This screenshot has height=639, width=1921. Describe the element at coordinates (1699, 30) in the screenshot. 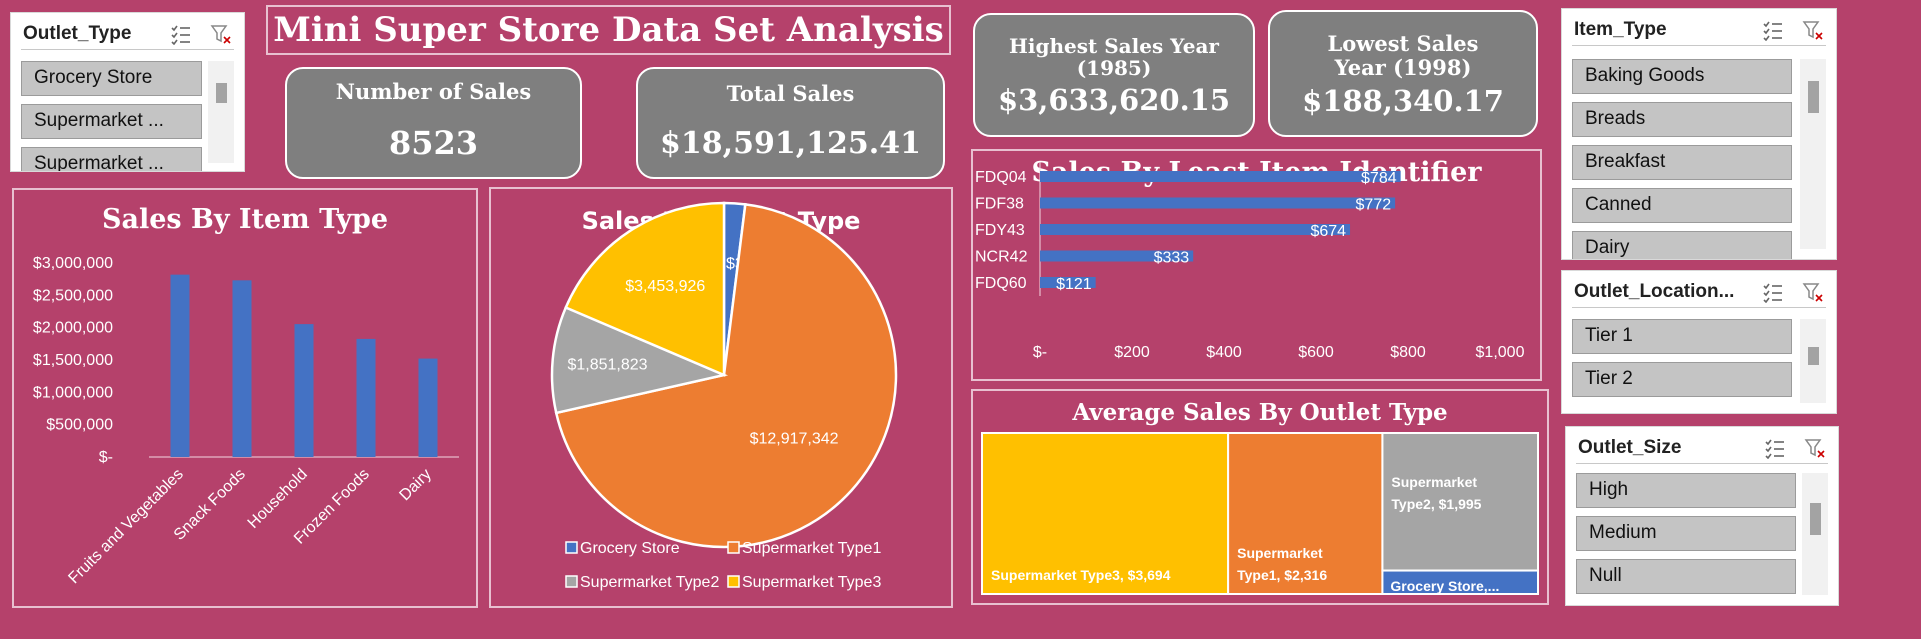

I see `slicer-header: Item_Type` at that location.